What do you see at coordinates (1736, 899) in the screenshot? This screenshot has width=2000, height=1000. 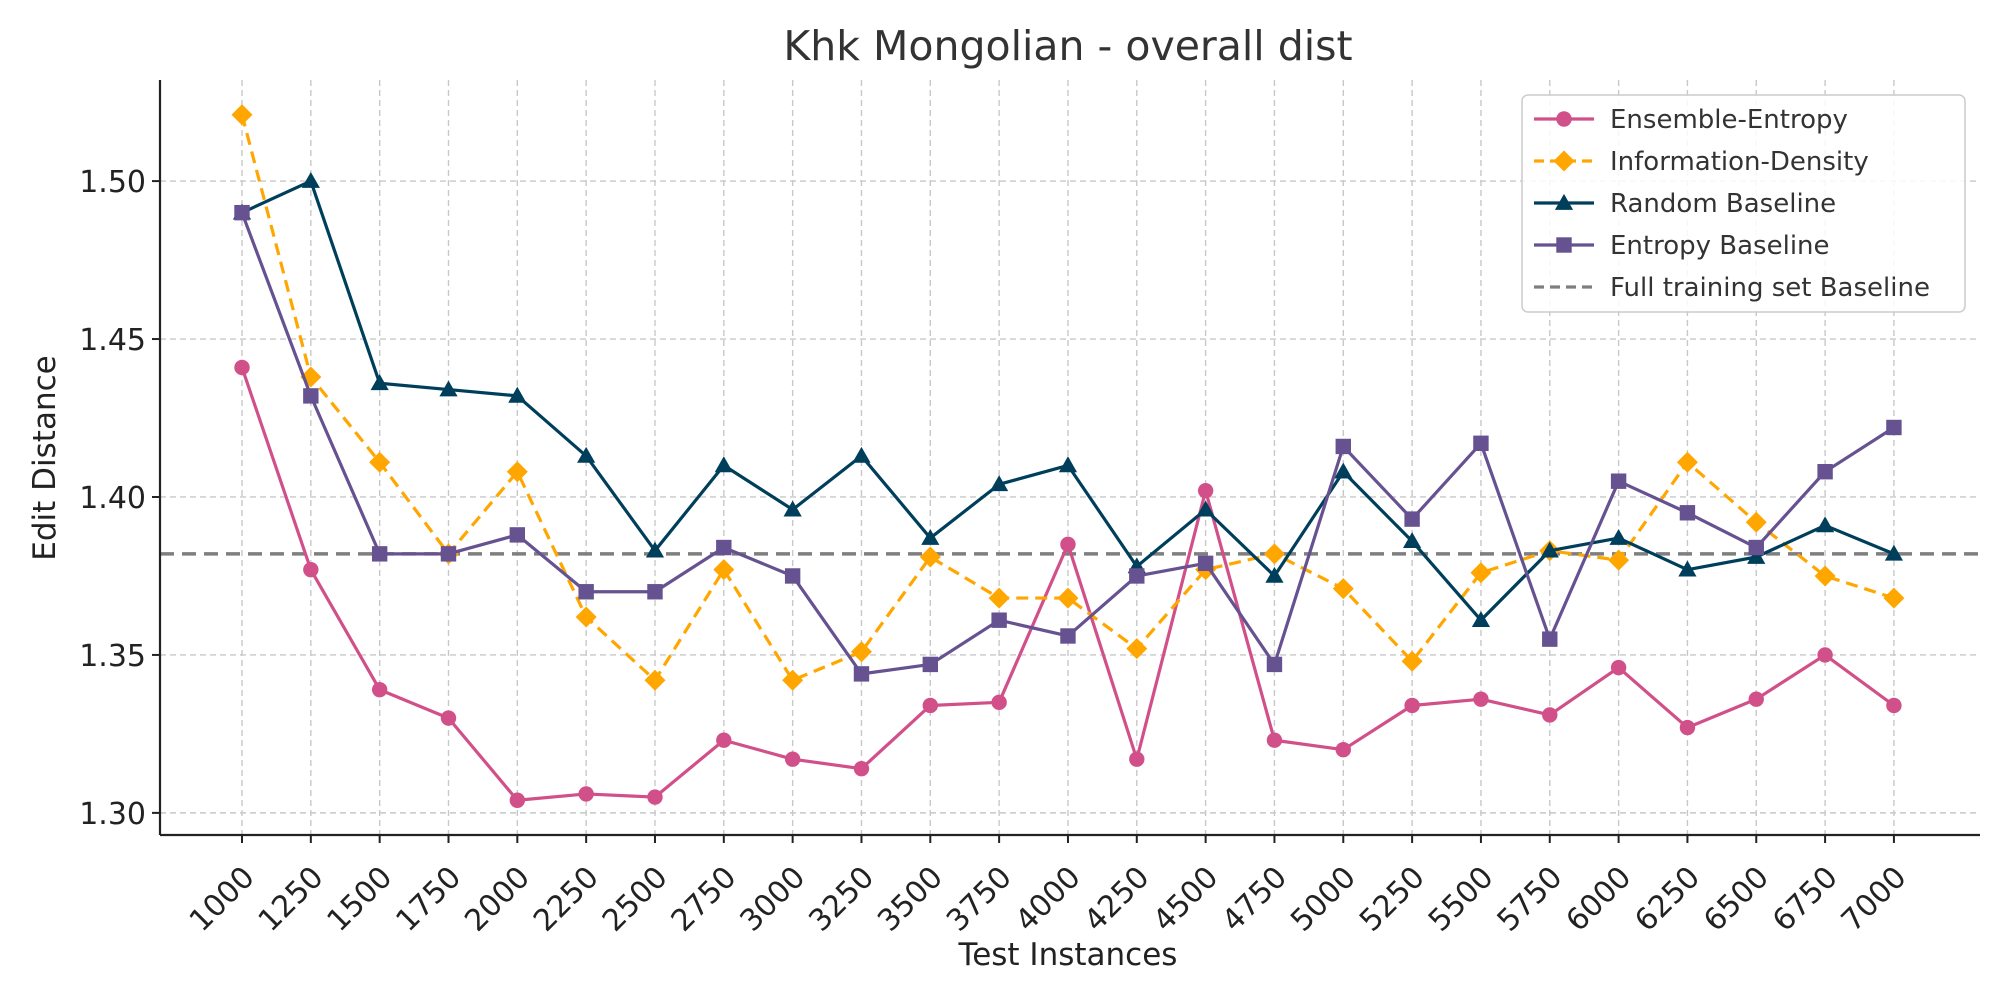 I see `x-tick-label: 6500` at bounding box center [1736, 899].